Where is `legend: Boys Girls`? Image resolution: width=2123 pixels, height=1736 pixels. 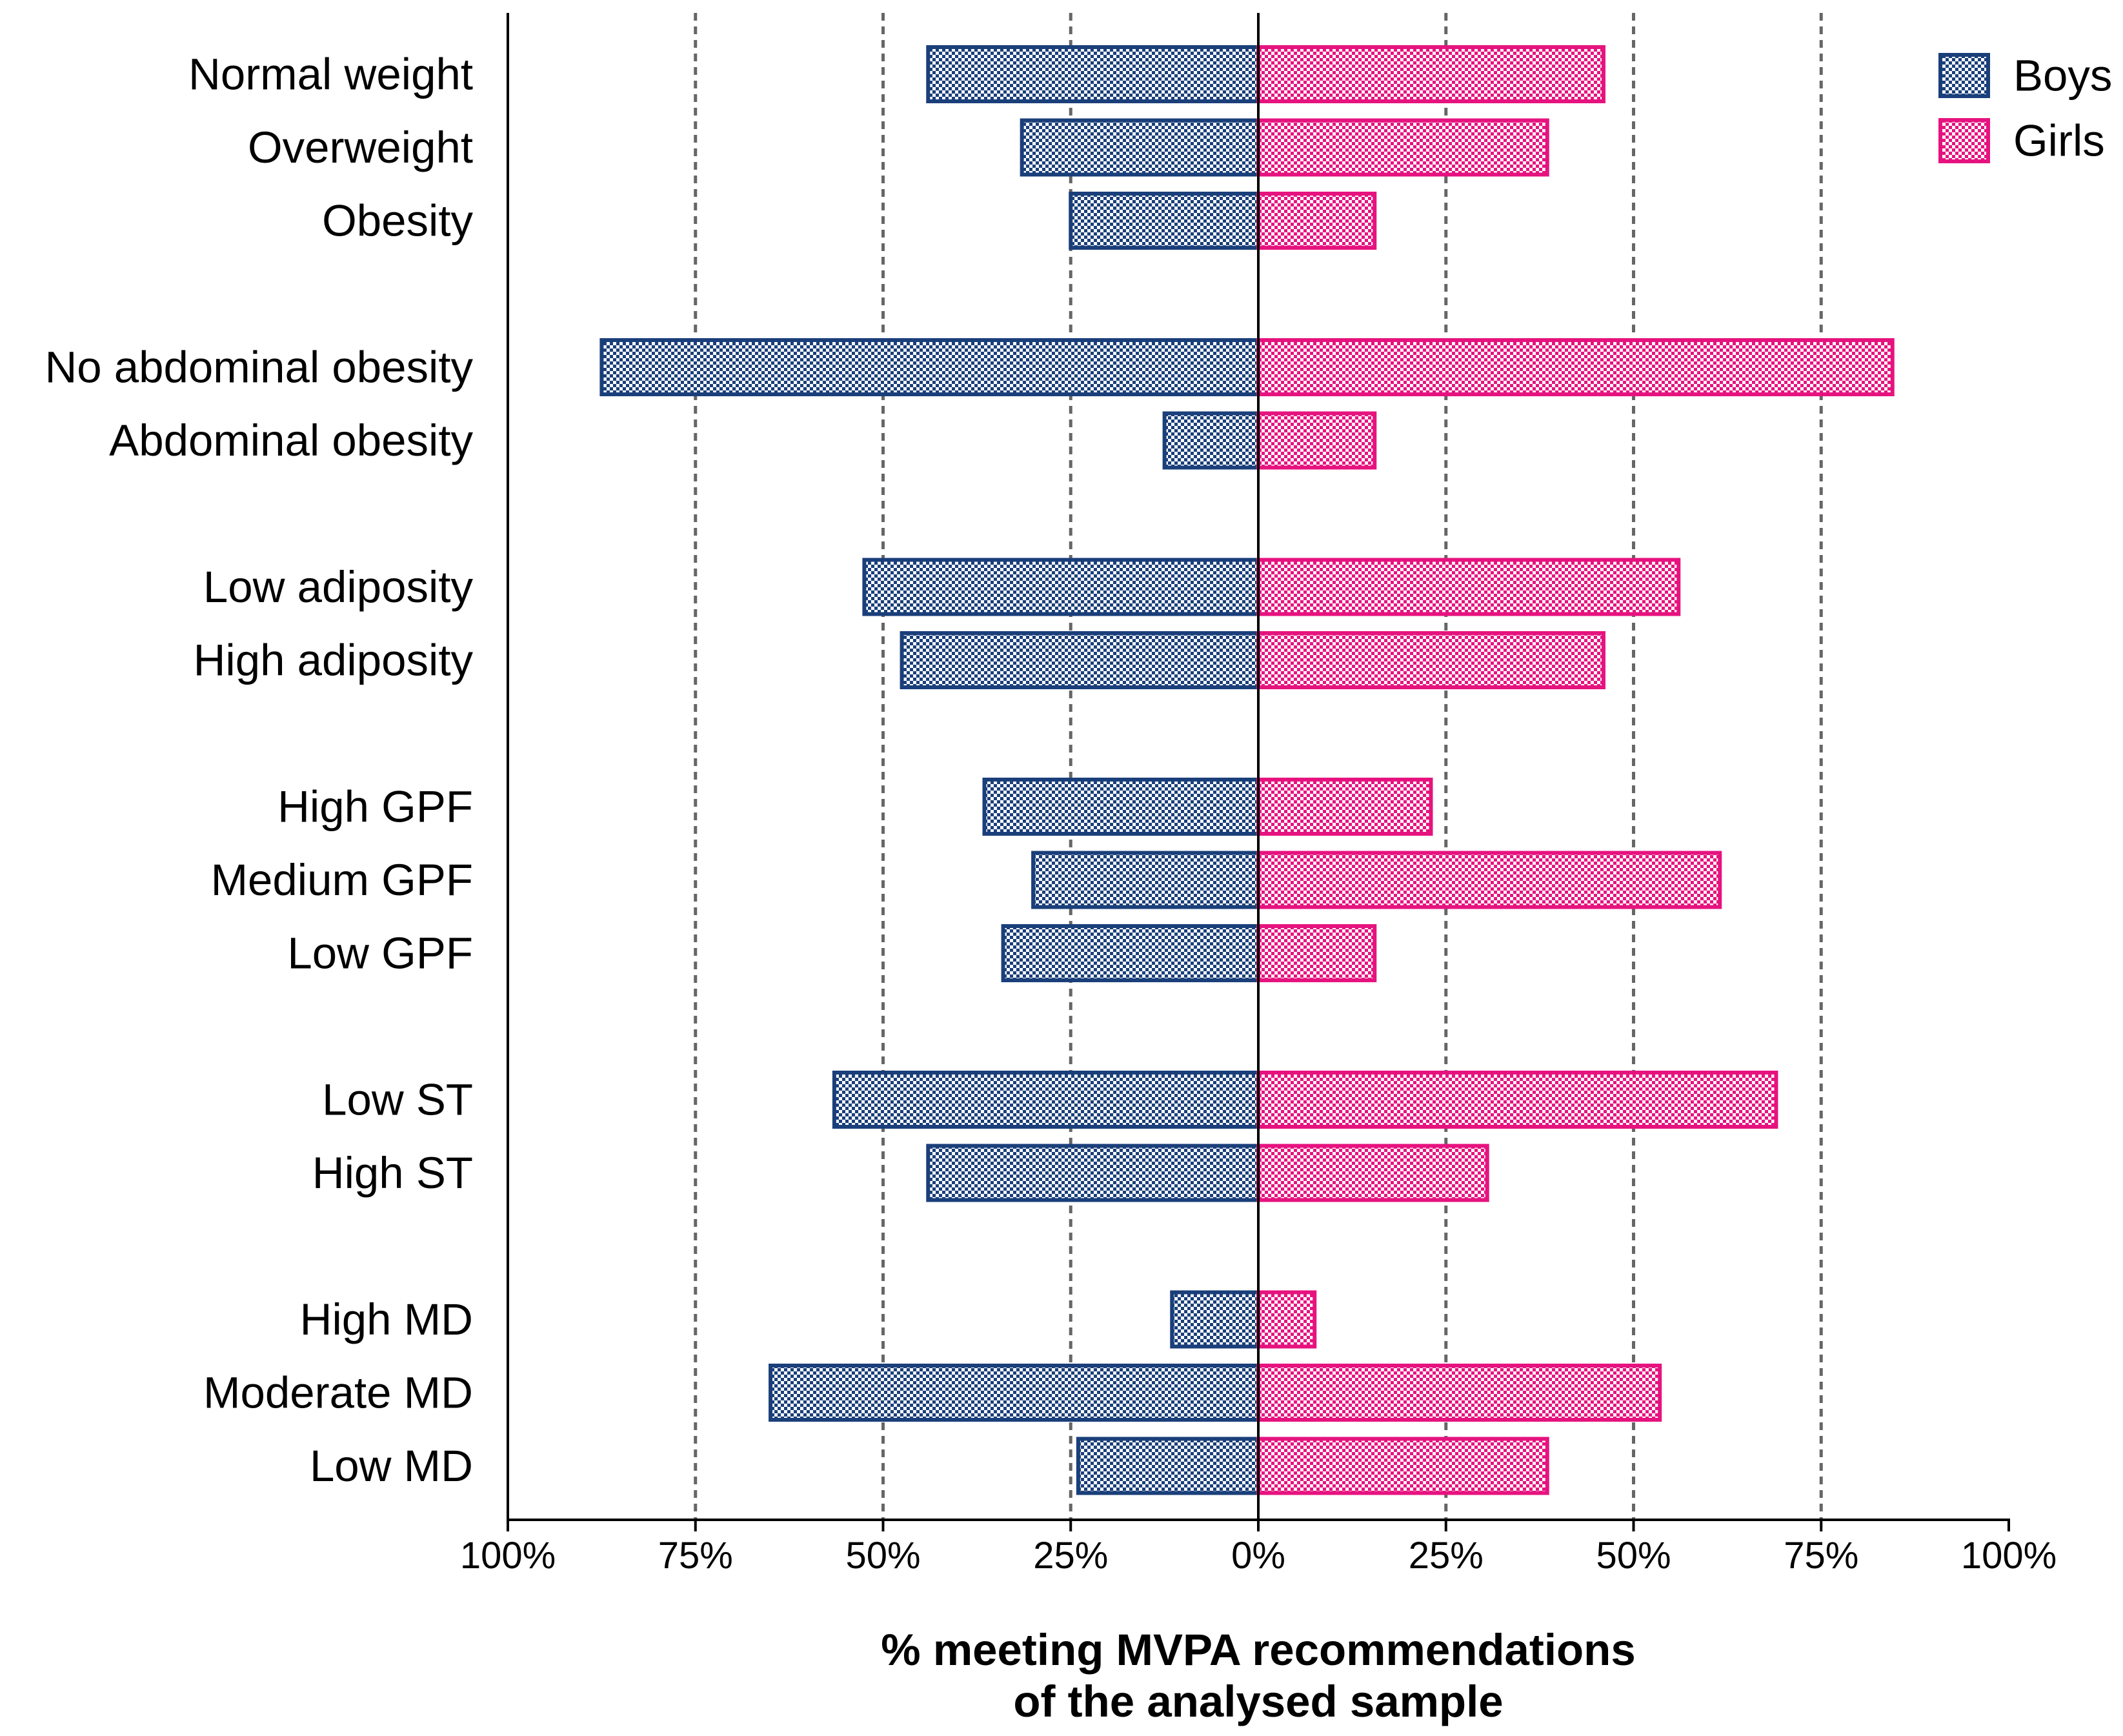 legend: Boys Girls is located at coordinates (2025, 108).